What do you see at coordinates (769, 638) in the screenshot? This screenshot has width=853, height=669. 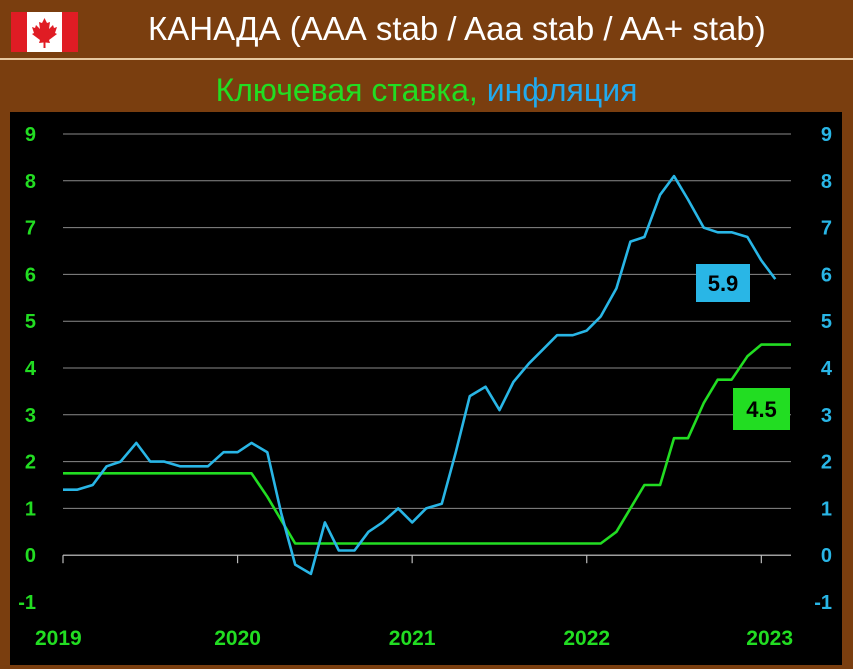 I see `x-tick-label: 2023` at bounding box center [769, 638].